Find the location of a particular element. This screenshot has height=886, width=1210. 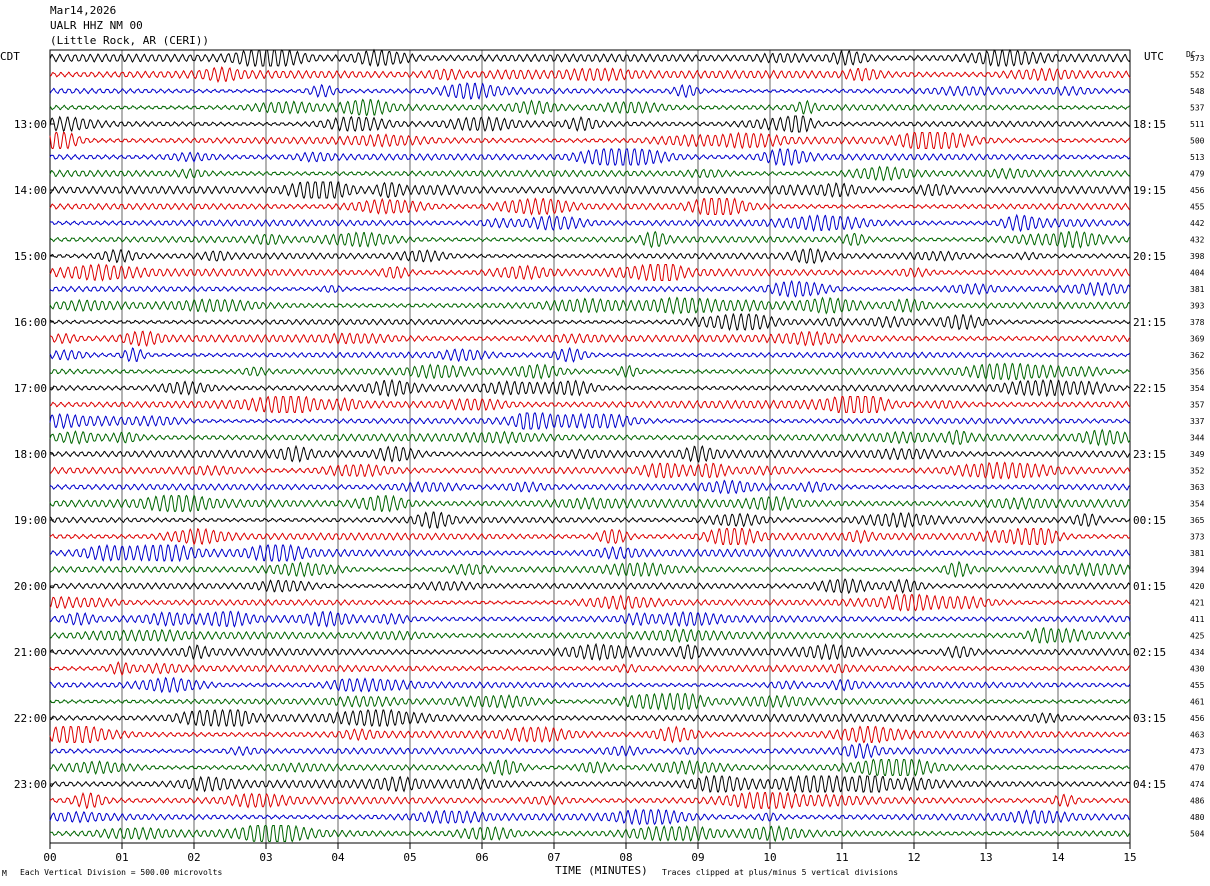

x-tick-label: 03 is located at coordinates (265, 857).